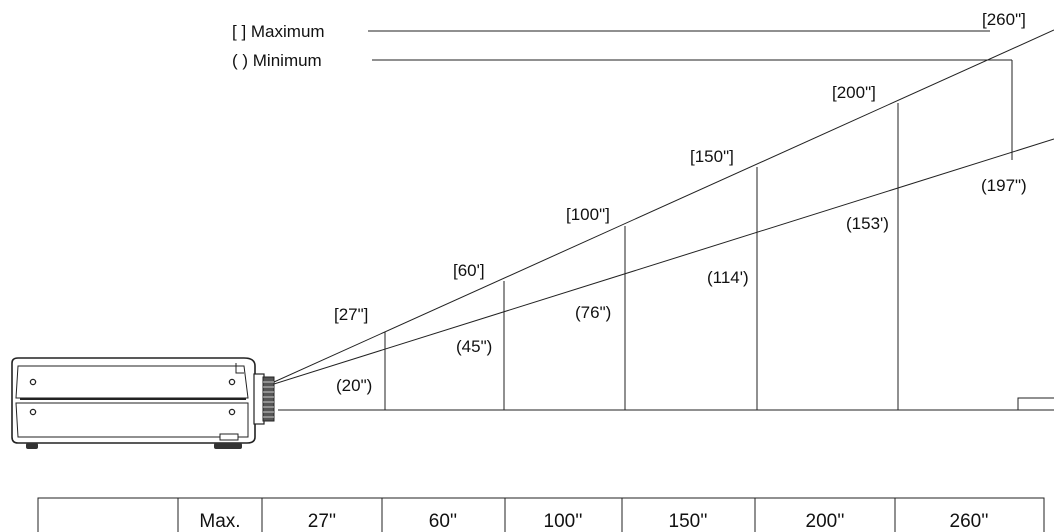  I want to click on table-cell-1: 27'', so click(322, 521).